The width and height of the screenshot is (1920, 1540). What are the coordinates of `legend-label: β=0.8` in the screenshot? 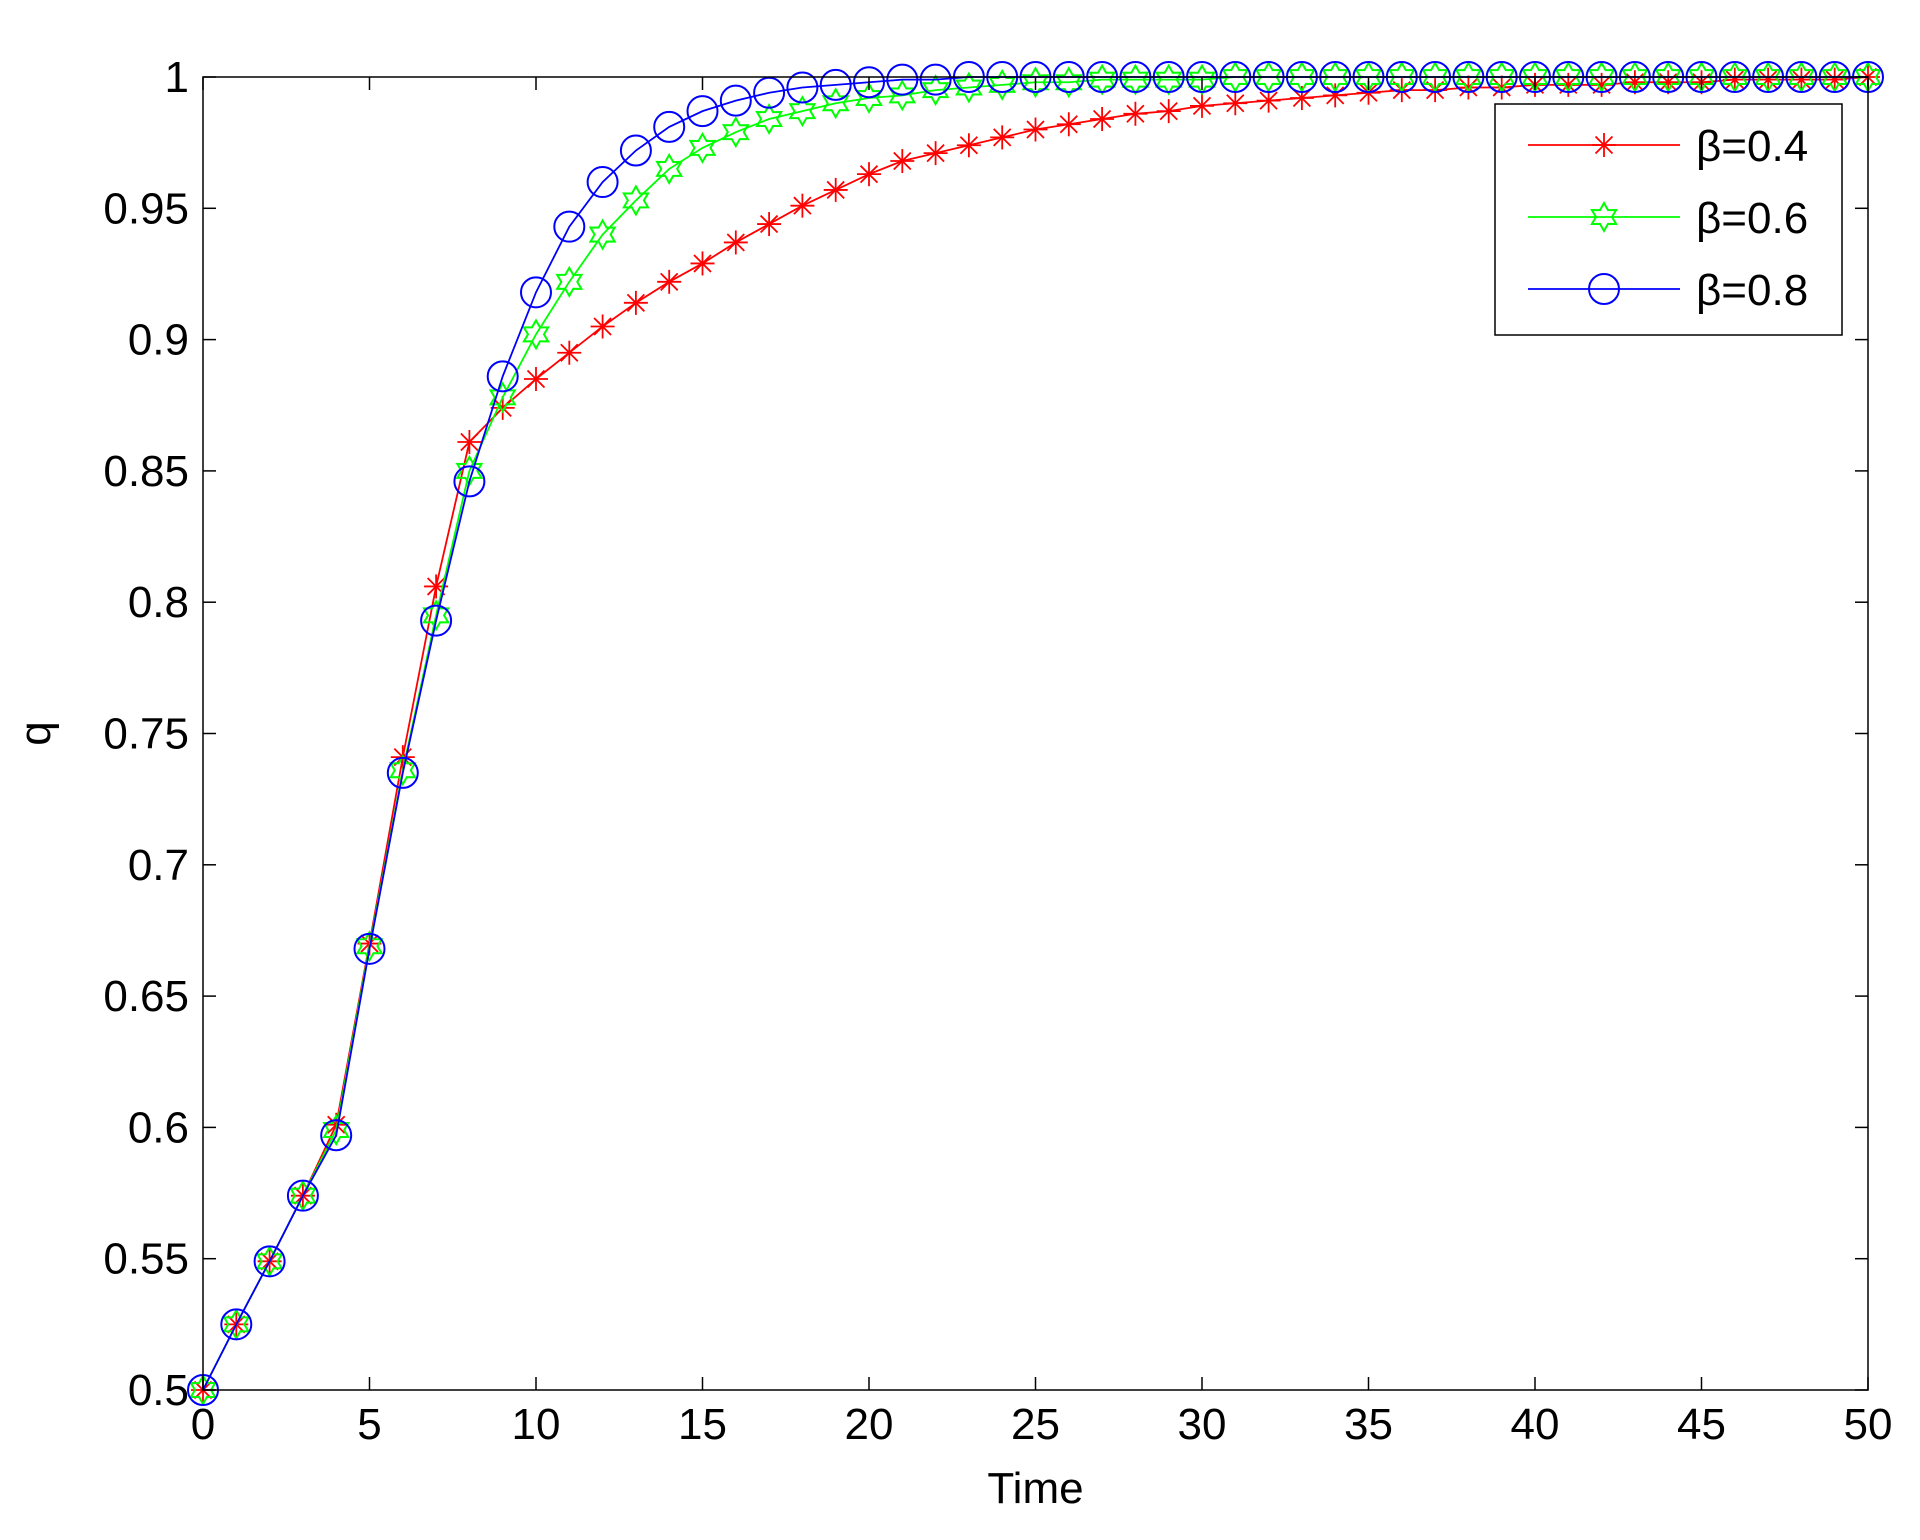 It's located at (1752, 290).